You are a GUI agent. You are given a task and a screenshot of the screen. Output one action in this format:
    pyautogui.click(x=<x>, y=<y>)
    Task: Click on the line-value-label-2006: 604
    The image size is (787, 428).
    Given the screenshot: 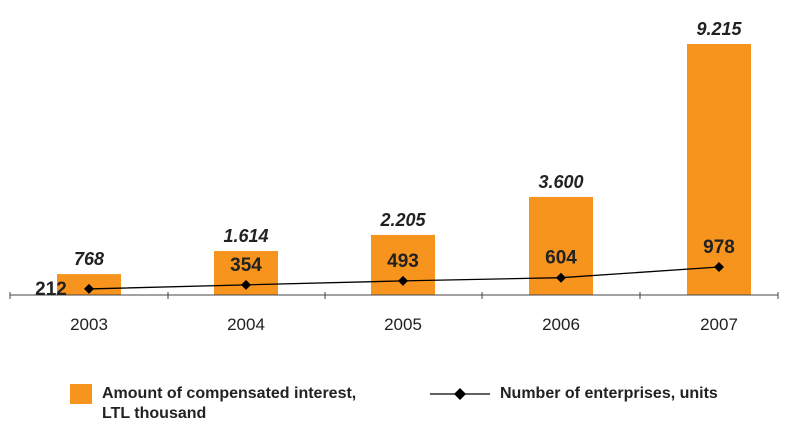 What is the action you would take?
    pyautogui.click(x=561, y=258)
    